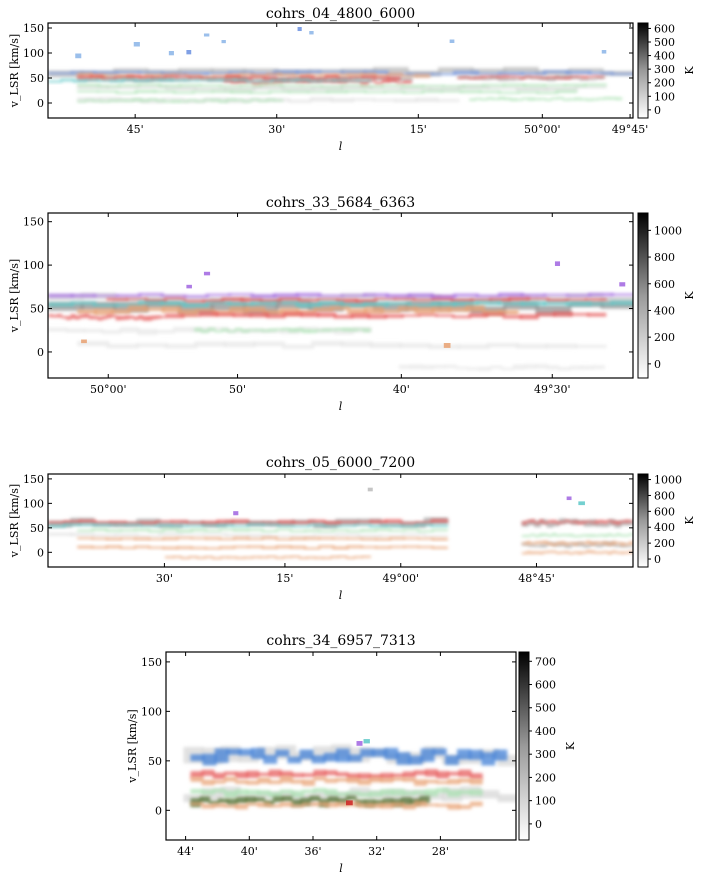 The height and width of the screenshot is (877, 705). What do you see at coordinates (502, 367) in the screenshot?
I see `gray-band` at bounding box center [502, 367].